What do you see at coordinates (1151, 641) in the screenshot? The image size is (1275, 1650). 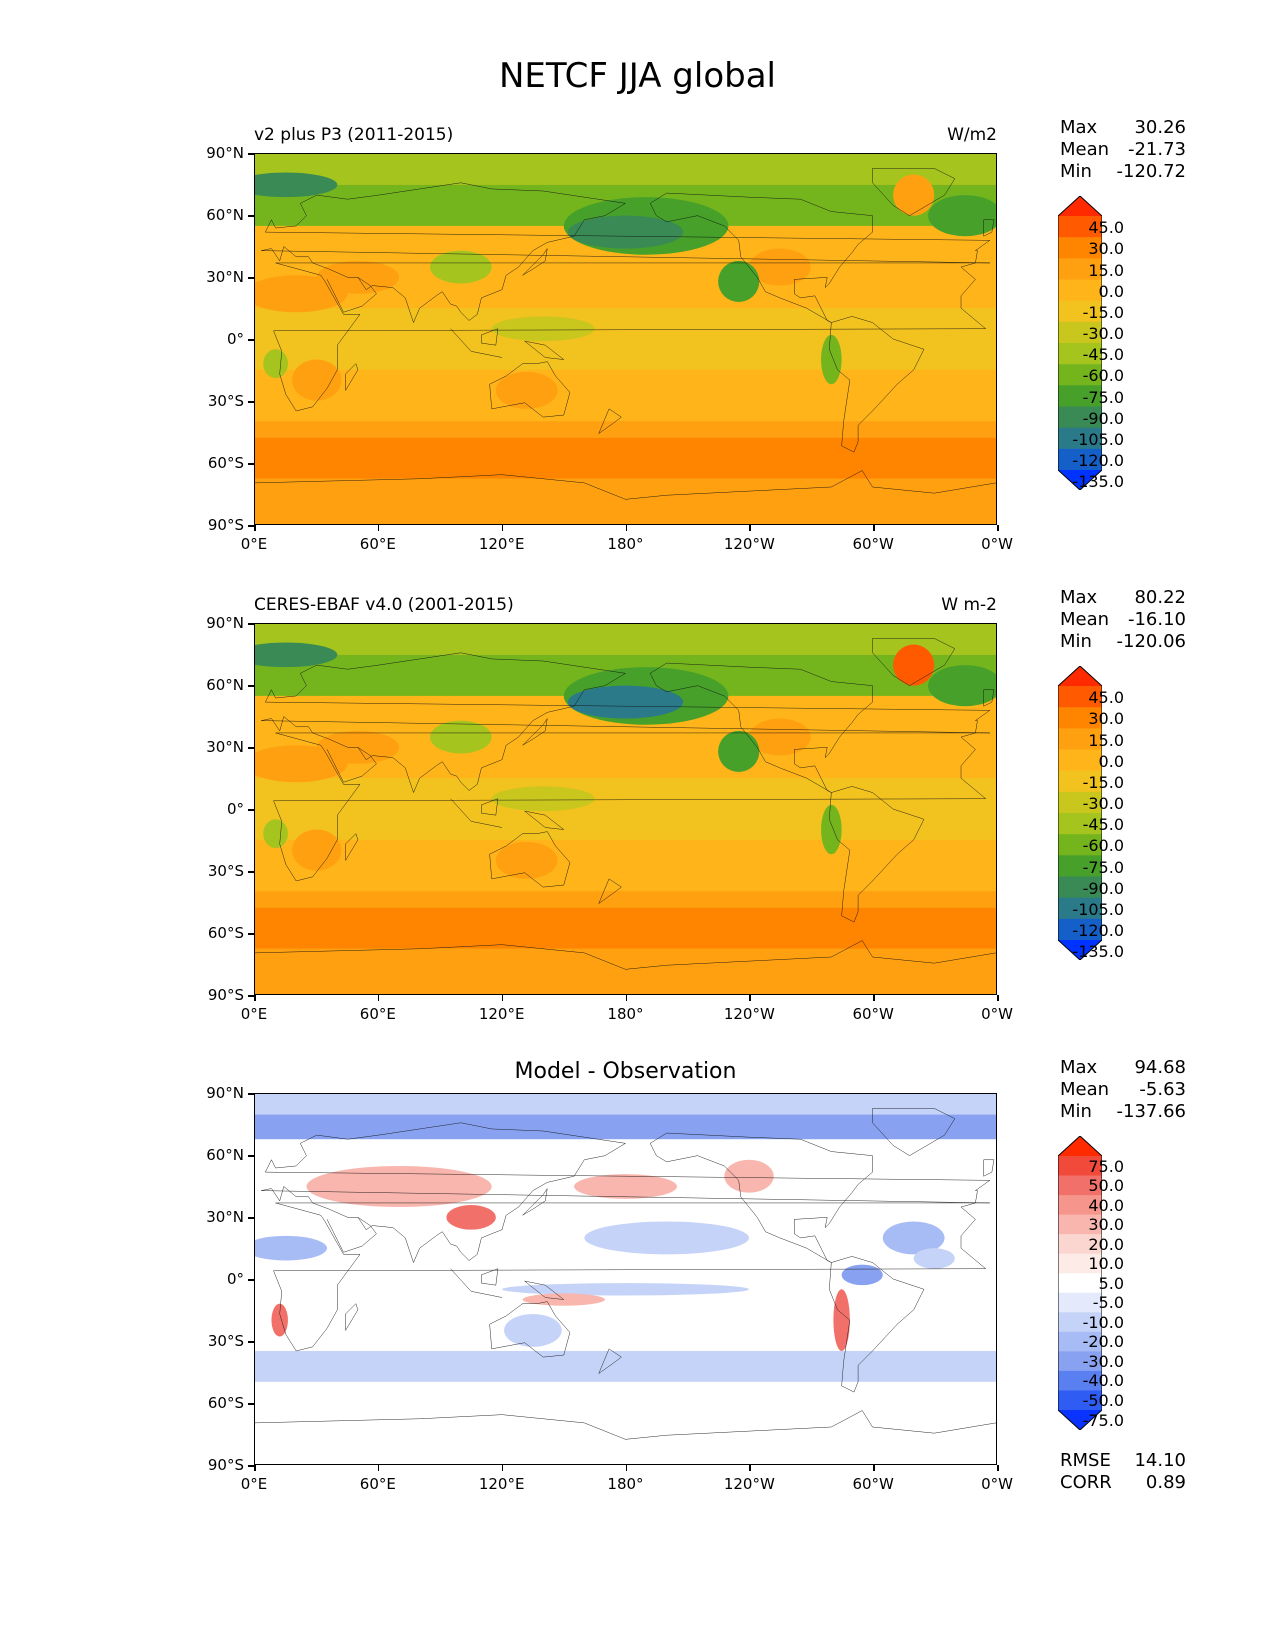 I see `stats-min-value: -120.06` at bounding box center [1151, 641].